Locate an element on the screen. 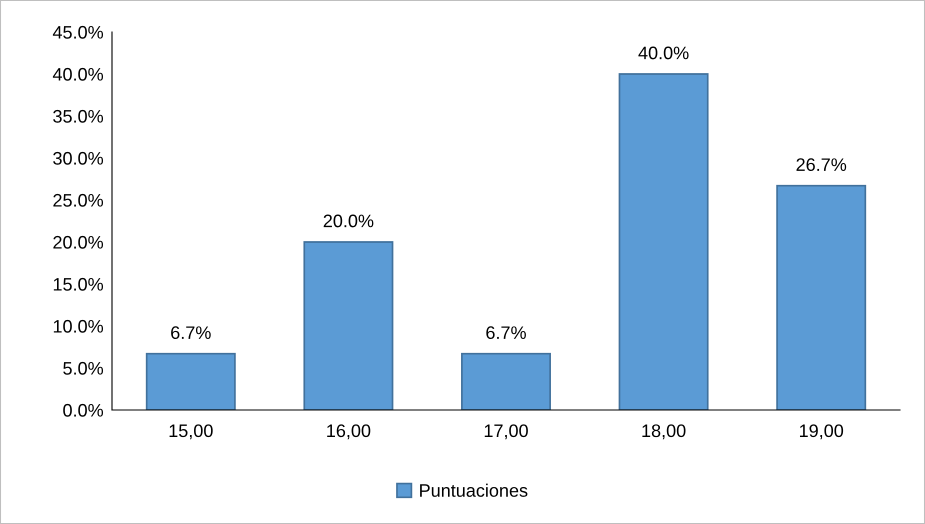 The height and width of the screenshot is (524, 925). y-tick-label: 25.0% is located at coordinates (78, 200).